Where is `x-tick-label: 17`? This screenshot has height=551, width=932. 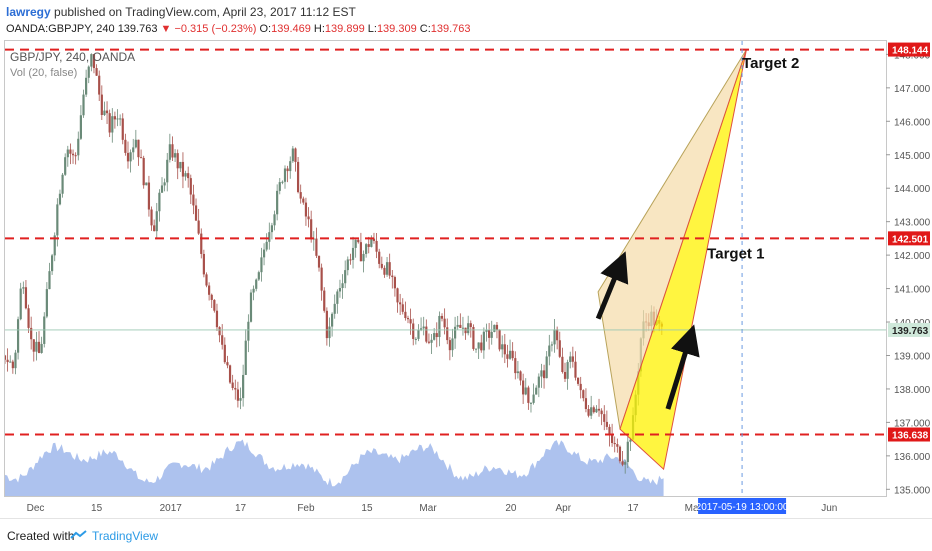
x-tick-label: 17 is located at coordinates (633, 508).